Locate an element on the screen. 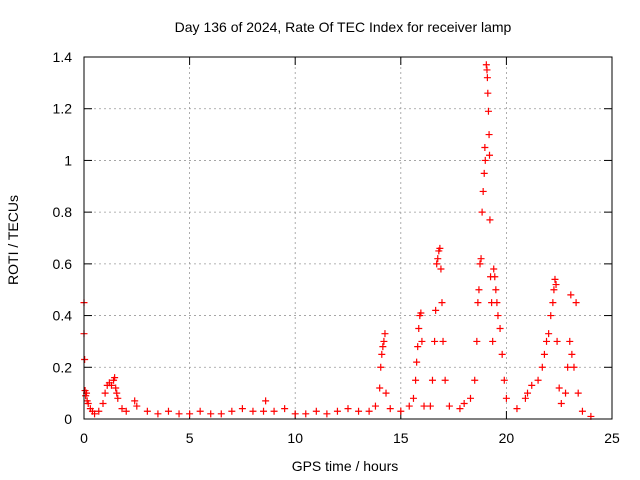 The width and height of the screenshot is (640, 480). x-tick-label: 25 is located at coordinates (612, 438).